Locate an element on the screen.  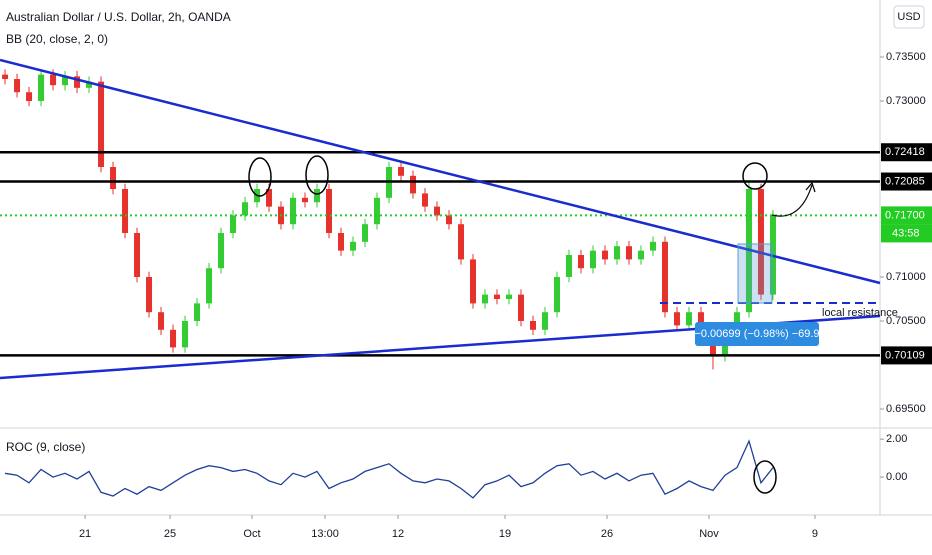
countdown-box is located at coordinates (906, 233).